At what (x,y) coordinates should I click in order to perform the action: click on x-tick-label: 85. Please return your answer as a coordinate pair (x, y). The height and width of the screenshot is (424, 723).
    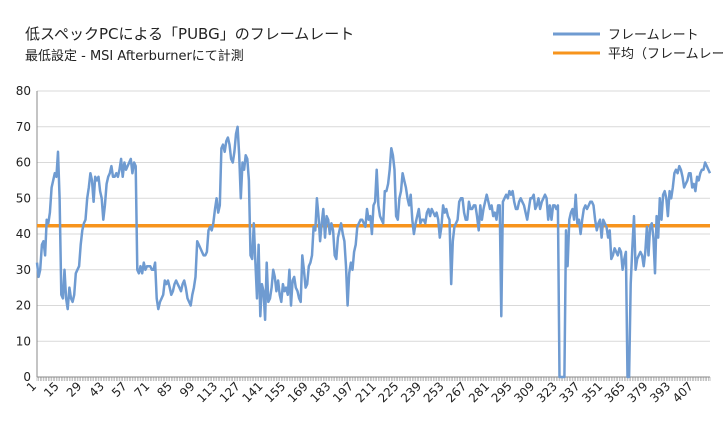
    Looking at the image, I should click on (164, 389).